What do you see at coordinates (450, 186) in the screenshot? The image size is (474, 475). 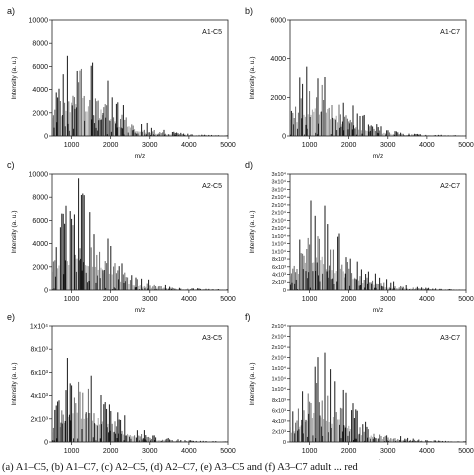 I see `chart-title: A2-C7` at bounding box center [450, 186].